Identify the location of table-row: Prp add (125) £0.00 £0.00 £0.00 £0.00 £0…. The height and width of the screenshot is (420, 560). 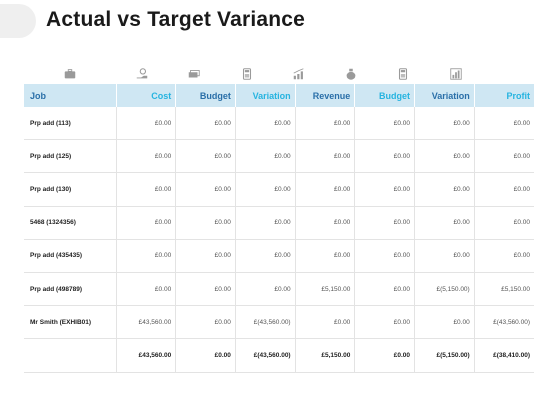
(279, 156).